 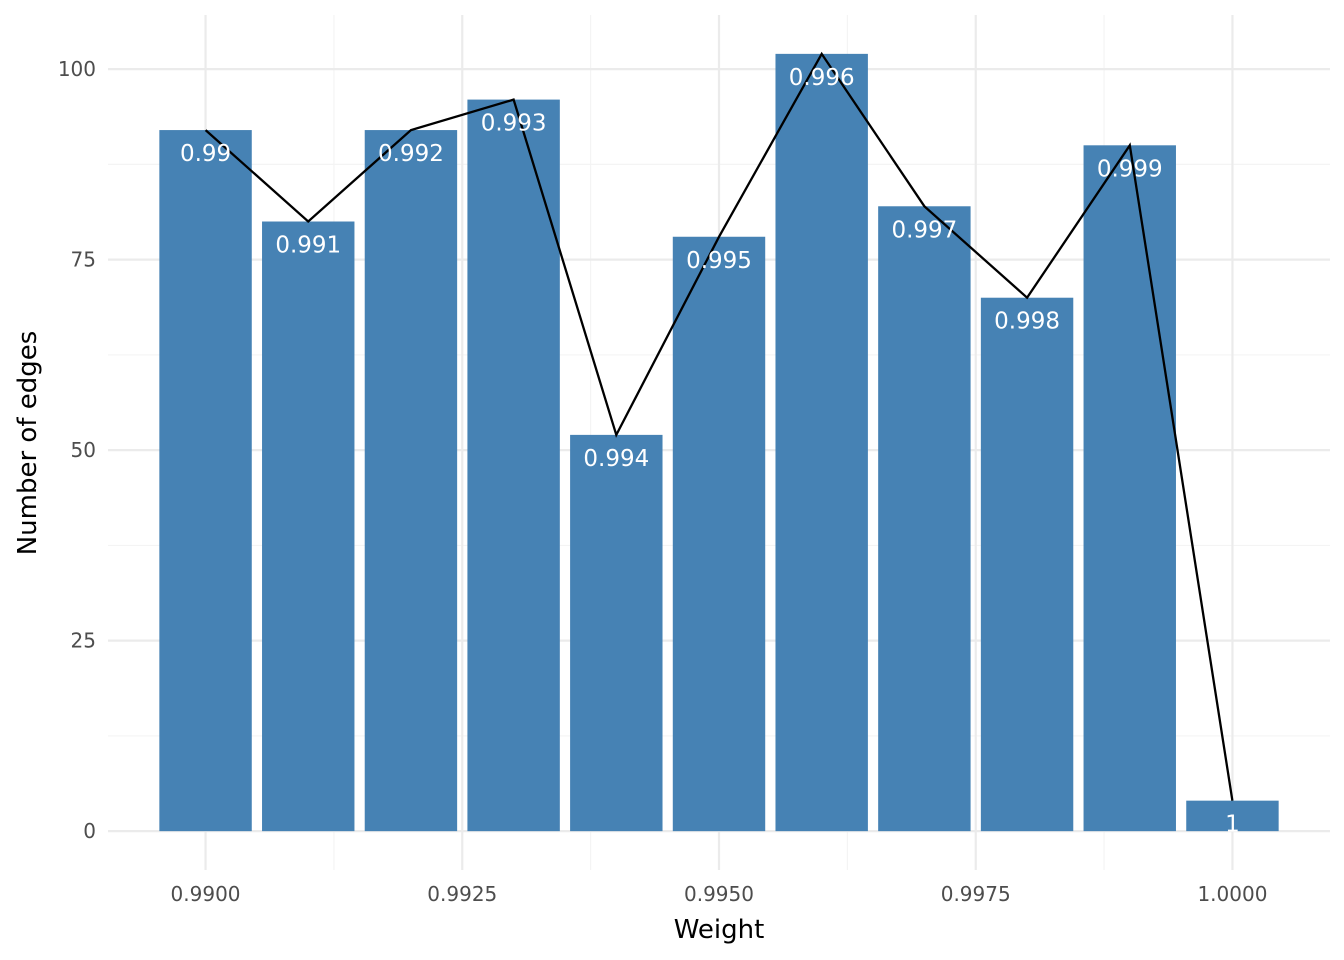 What do you see at coordinates (924, 230) in the screenshot?
I see `bar-label: 0.997` at bounding box center [924, 230].